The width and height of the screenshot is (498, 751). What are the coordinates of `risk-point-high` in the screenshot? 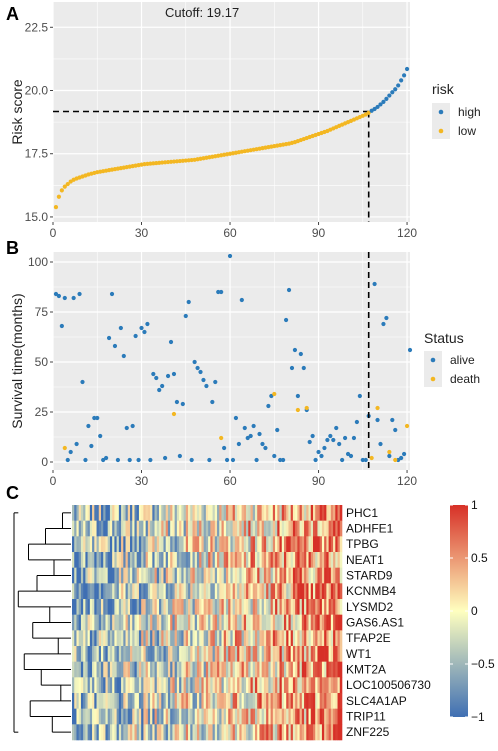 It's located at (377, 107).